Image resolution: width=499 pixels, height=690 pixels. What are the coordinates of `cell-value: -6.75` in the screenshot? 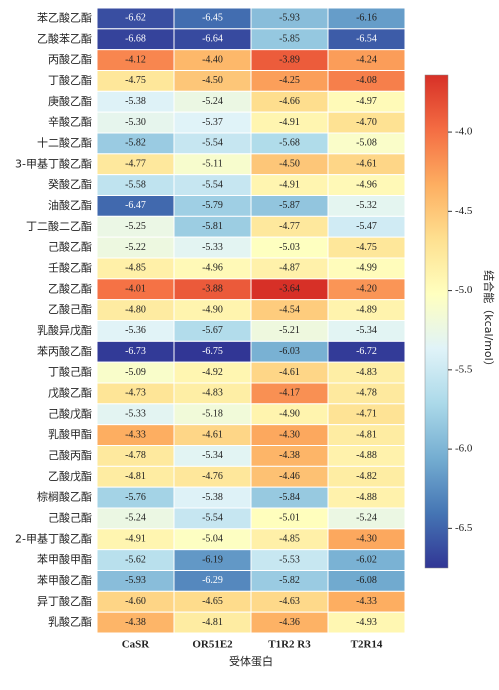 It's located at (212, 351).